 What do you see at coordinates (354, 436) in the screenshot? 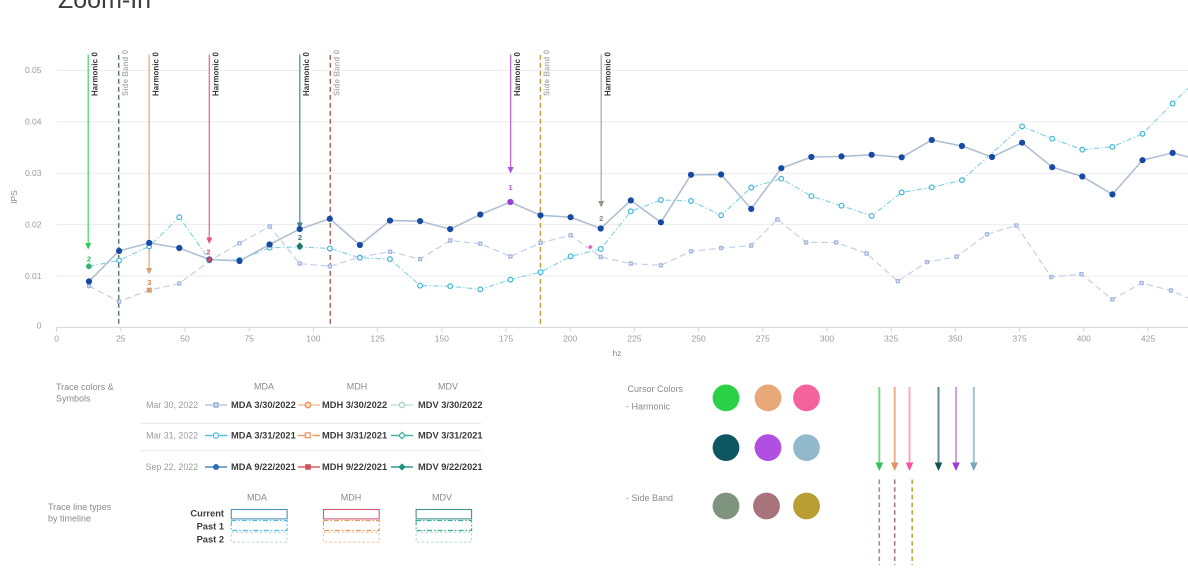
I see `svg-text: MDH 3/31/2021` at bounding box center [354, 436].